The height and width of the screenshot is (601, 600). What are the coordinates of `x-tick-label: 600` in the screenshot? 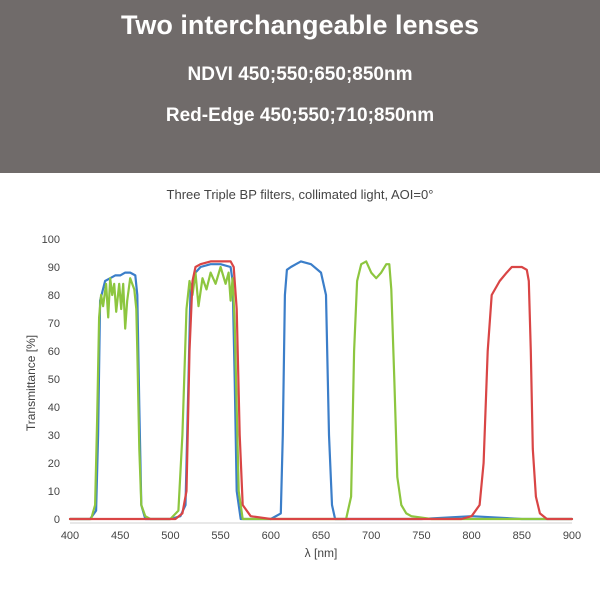 It's located at (271, 536).